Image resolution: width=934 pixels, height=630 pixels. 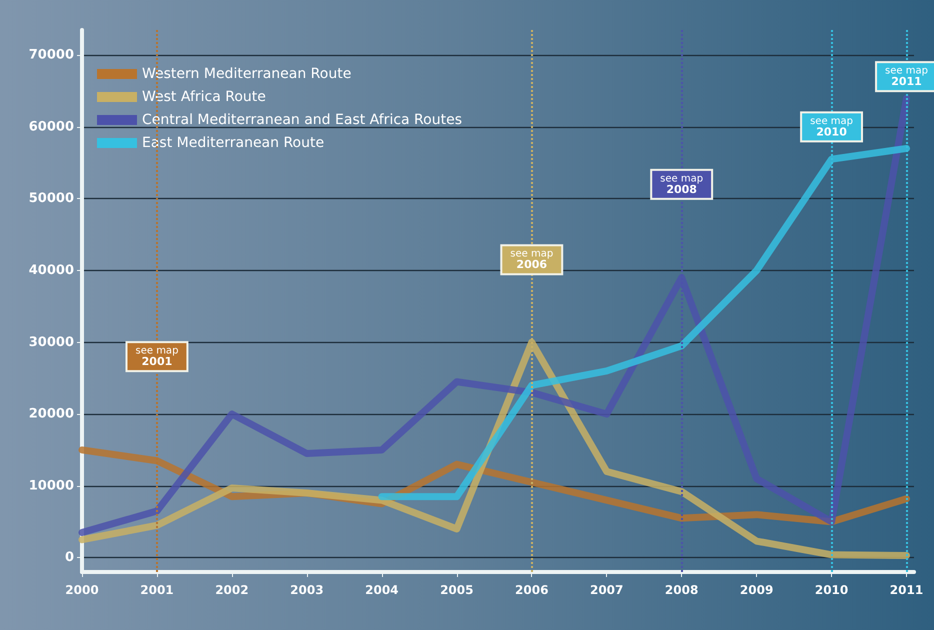 I want to click on x-tick-label: 2003, so click(x=307, y=590).